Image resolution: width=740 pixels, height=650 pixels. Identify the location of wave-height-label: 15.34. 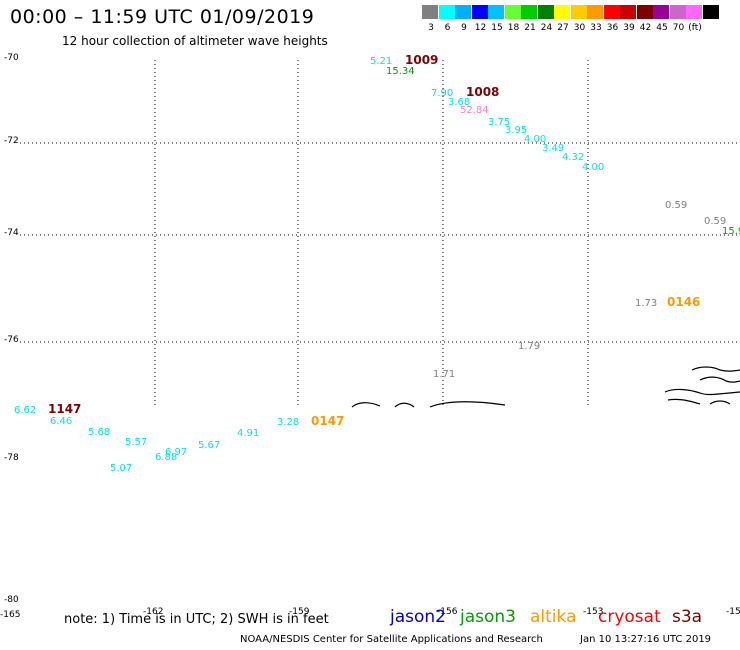
(400, 71).